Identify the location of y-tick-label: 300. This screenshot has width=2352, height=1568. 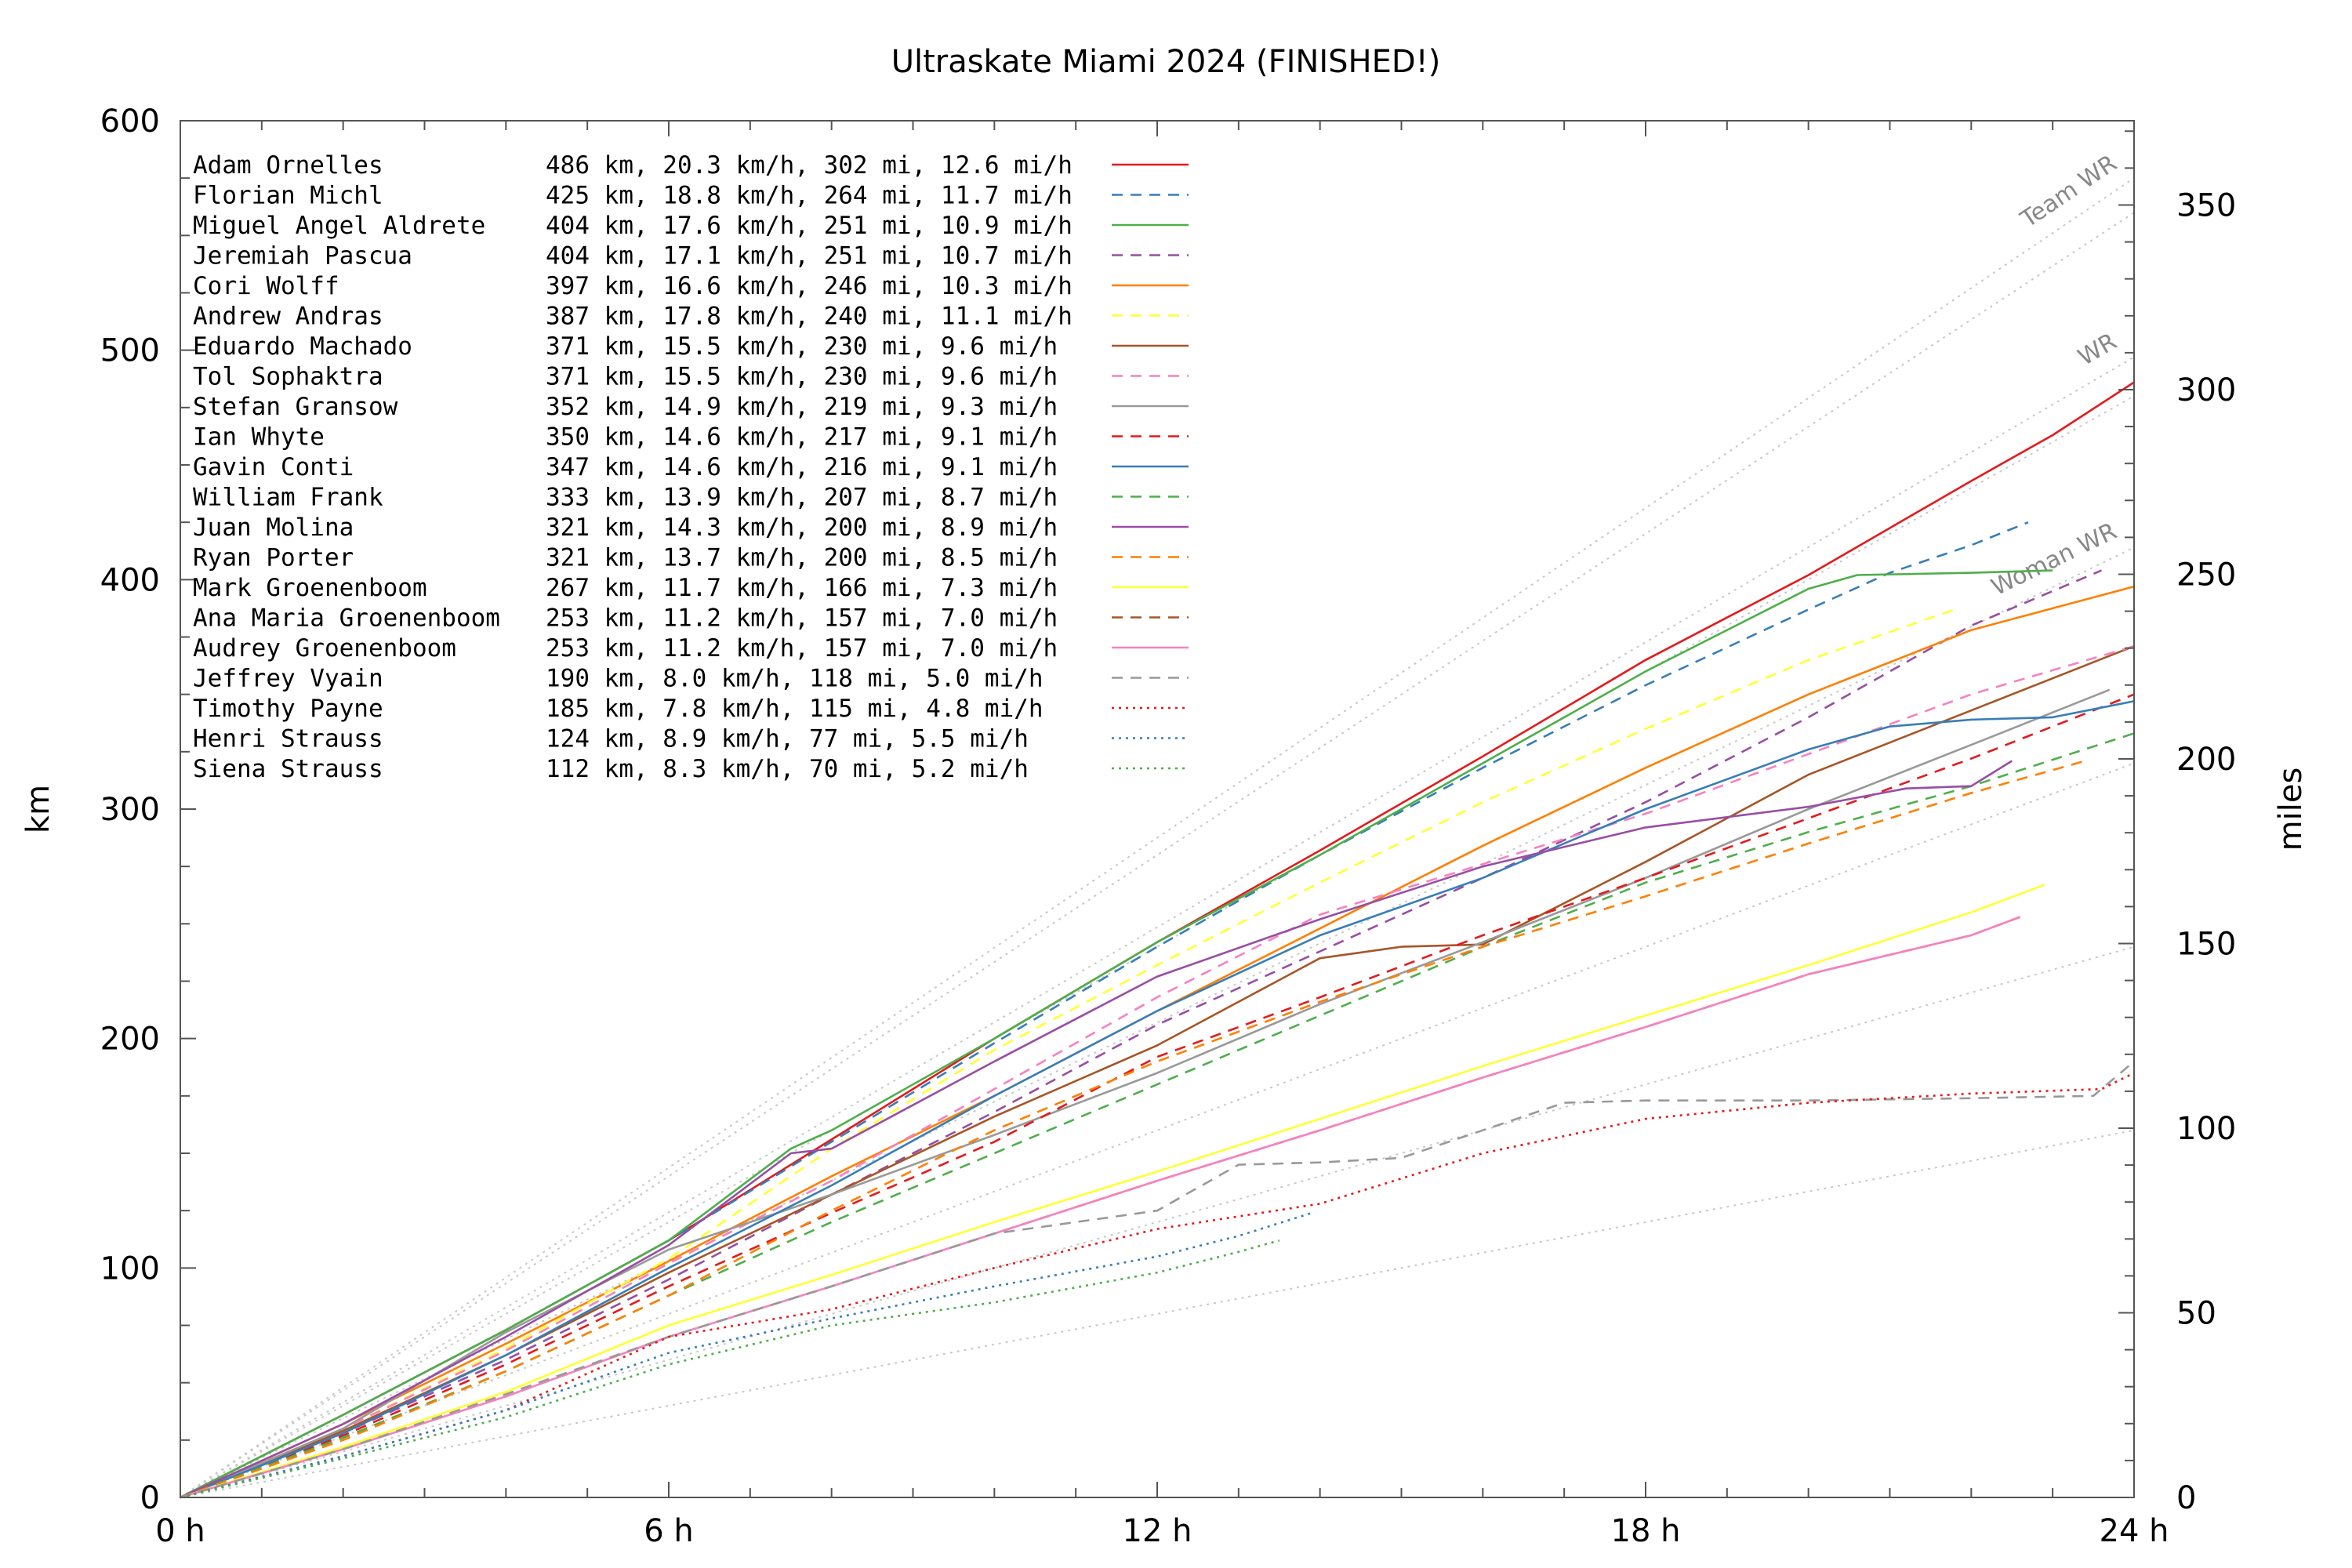
(130, 810).